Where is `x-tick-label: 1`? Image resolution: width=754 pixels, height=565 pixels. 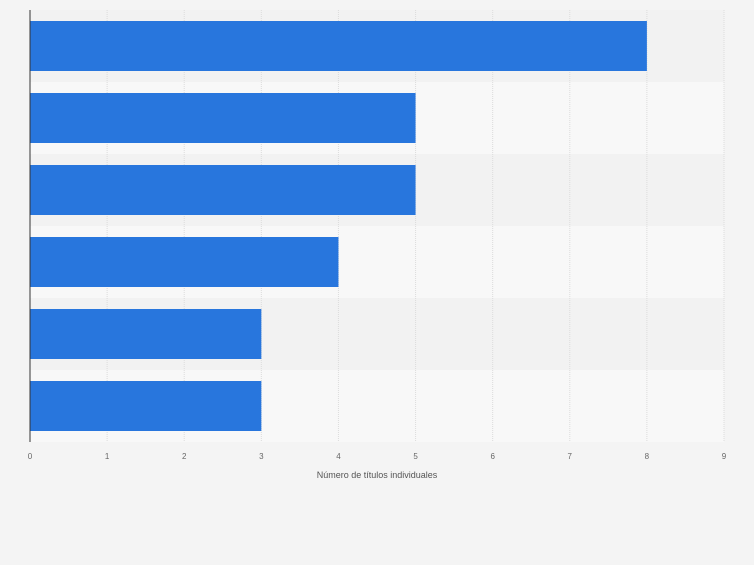 x-tick-label: 1 is located at coordinates (107, 456).